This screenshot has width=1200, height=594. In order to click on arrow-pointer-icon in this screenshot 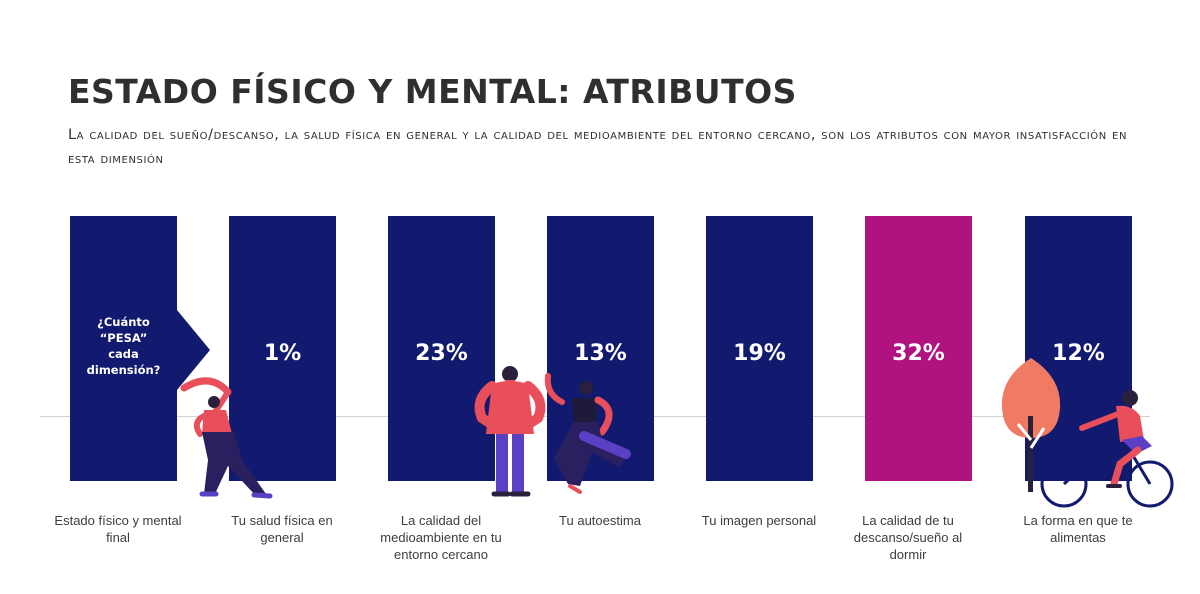, I will do `click(193, 350)`.